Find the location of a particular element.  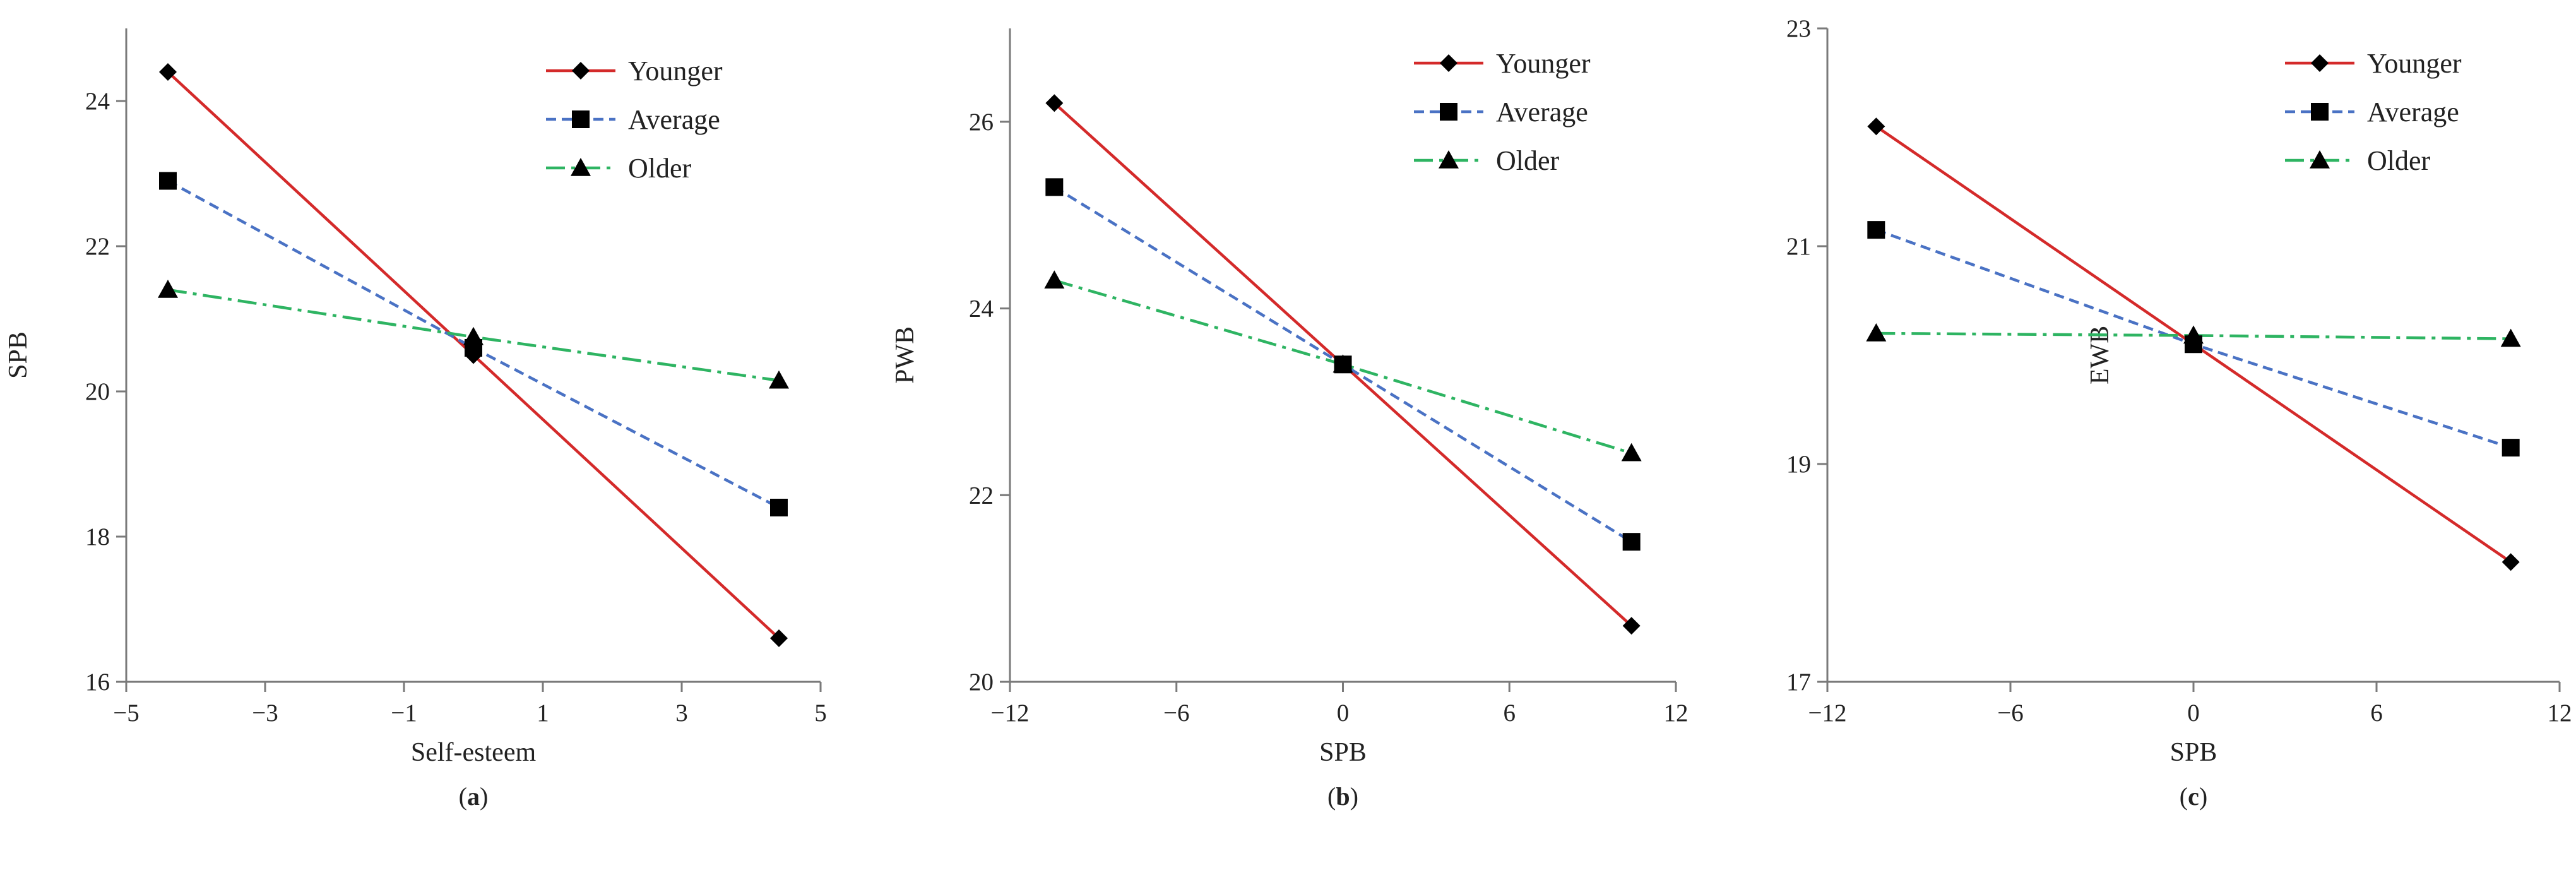

y-tick-label: 17 is located at coordinates (1798, 682).